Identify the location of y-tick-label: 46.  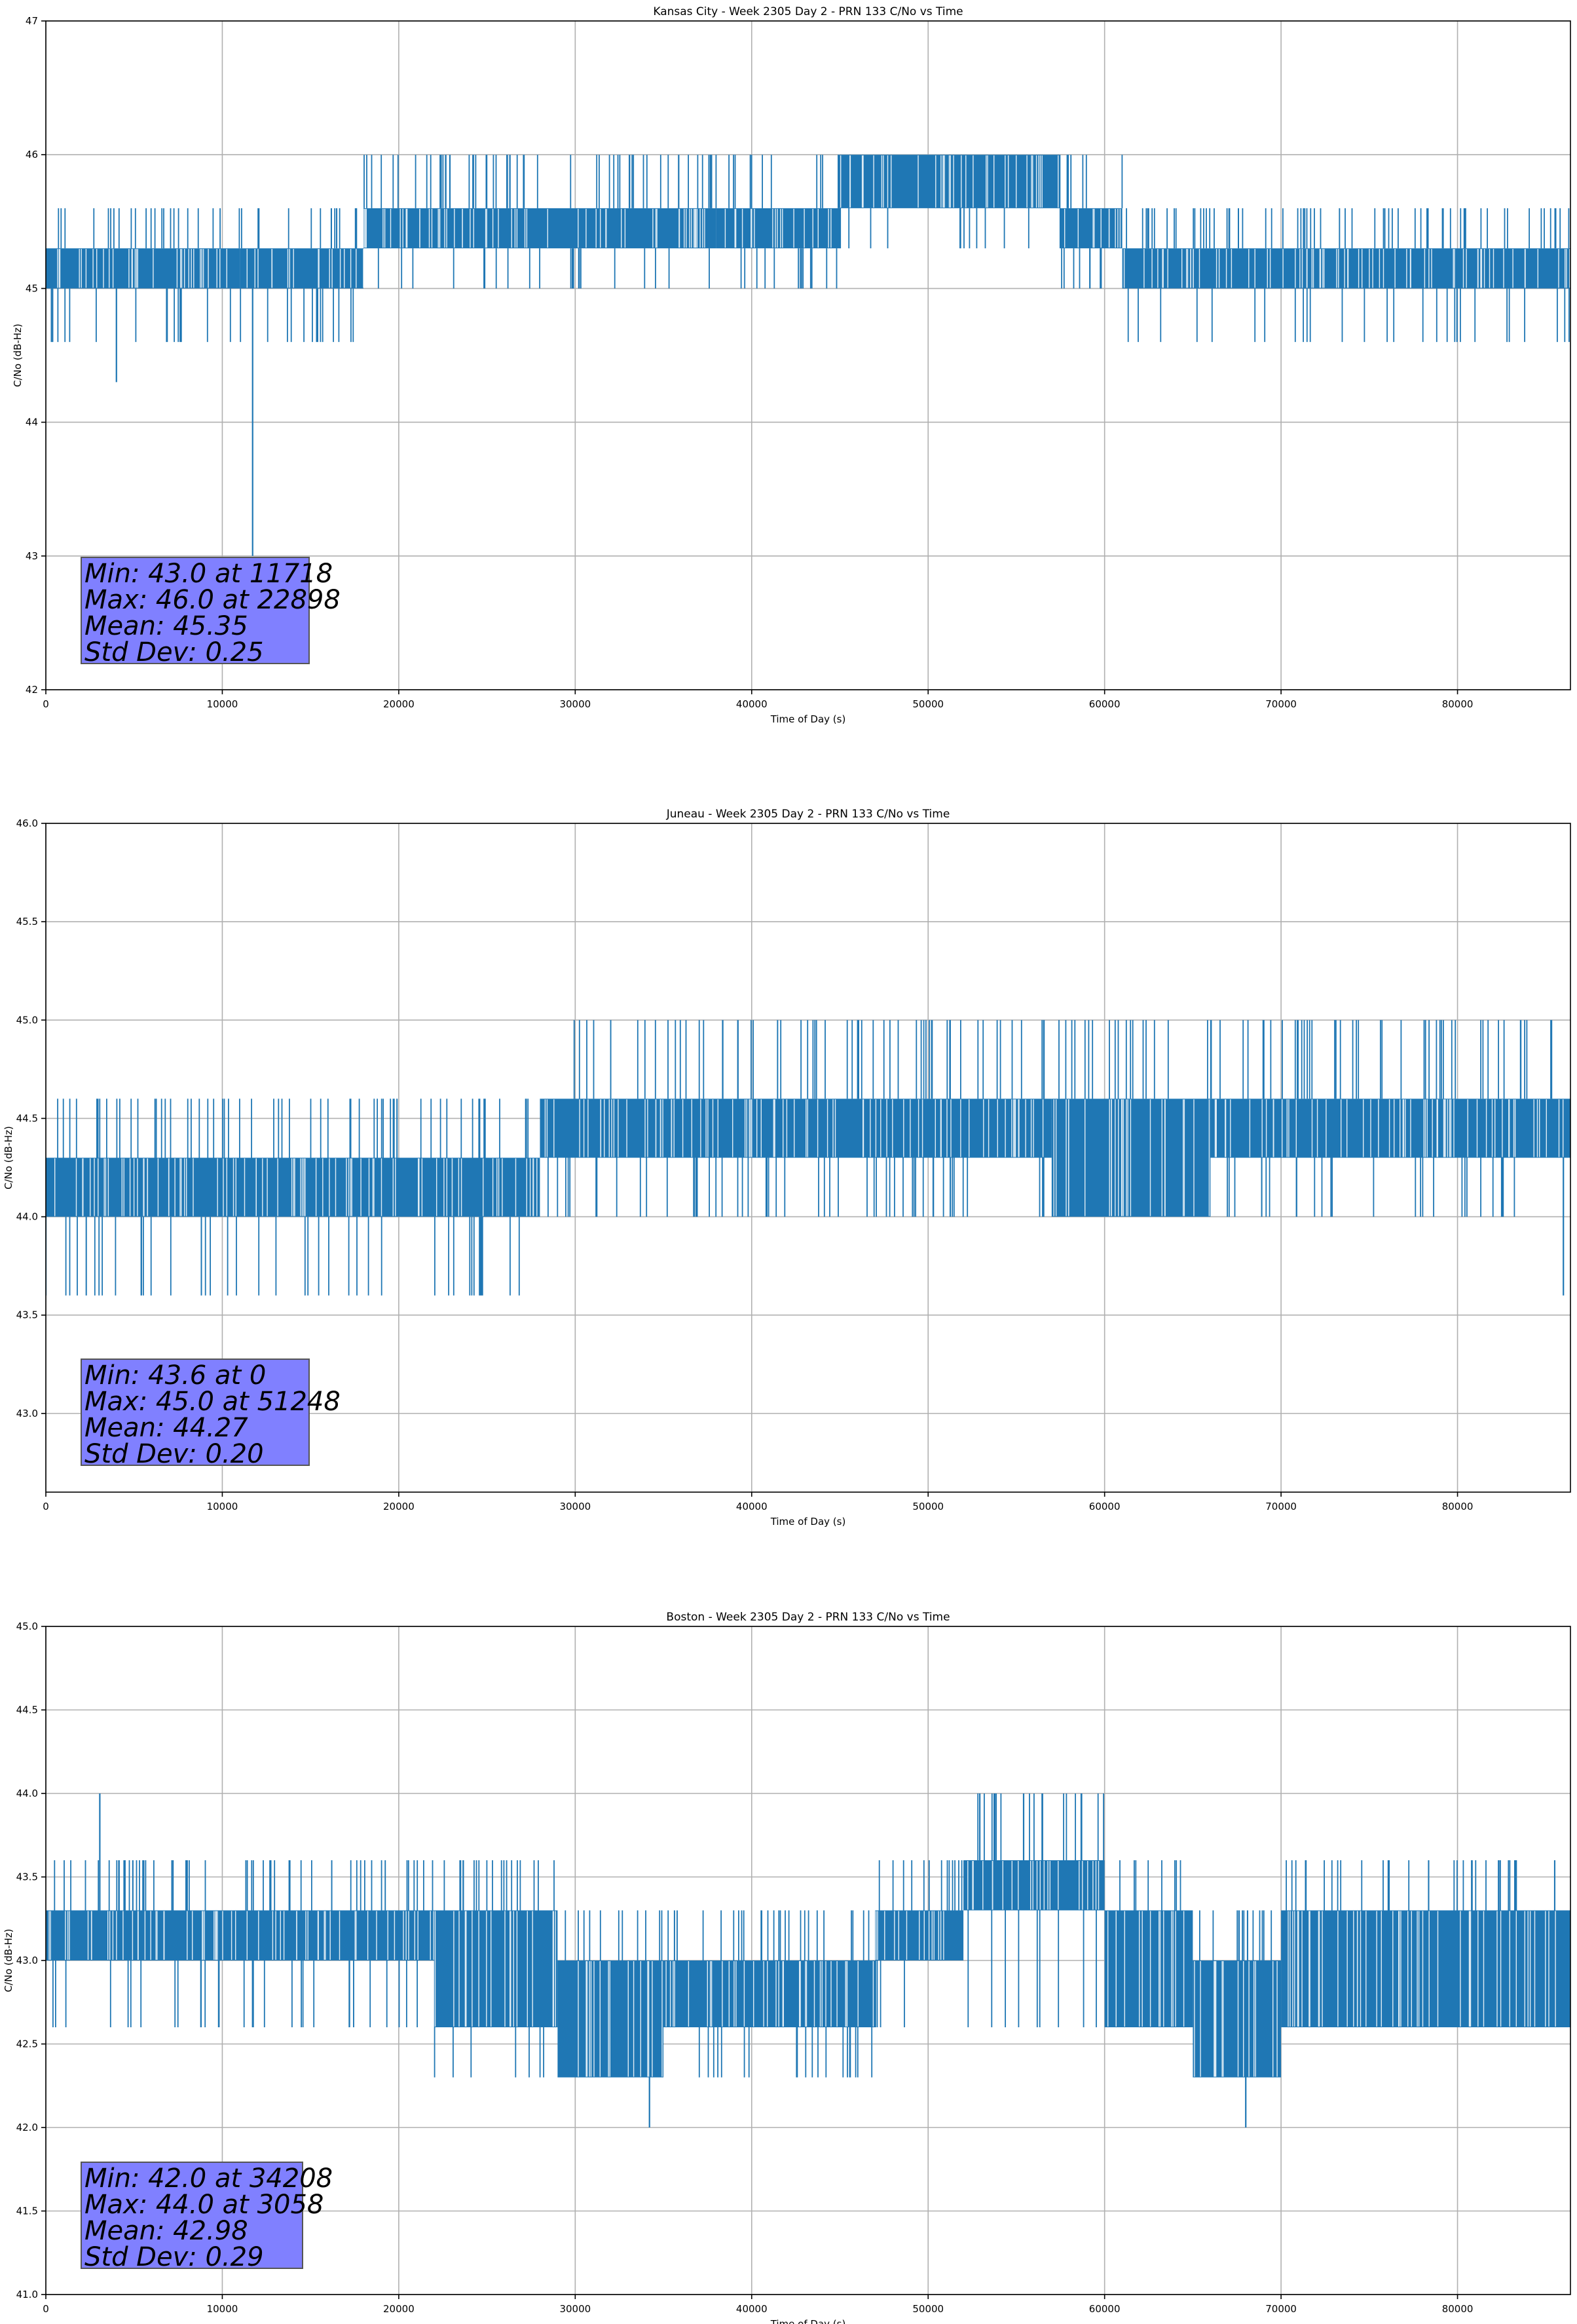
(32, 154).